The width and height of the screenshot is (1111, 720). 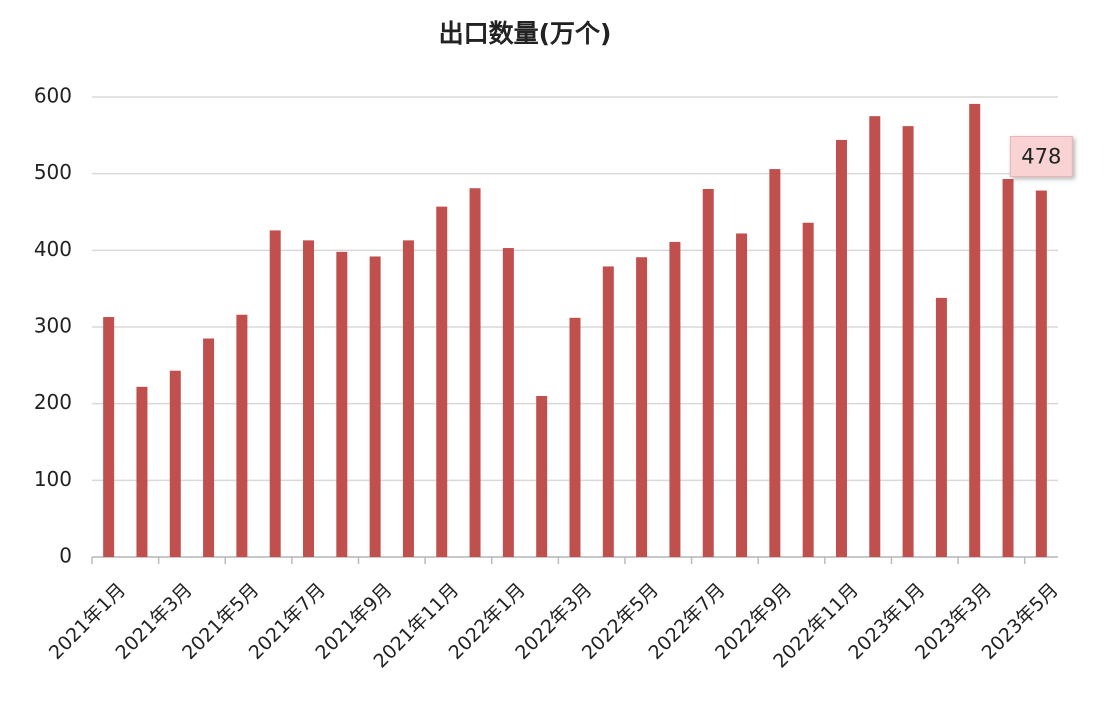 I want to click on y-tick-label: 100, so click(x=53, y=479).